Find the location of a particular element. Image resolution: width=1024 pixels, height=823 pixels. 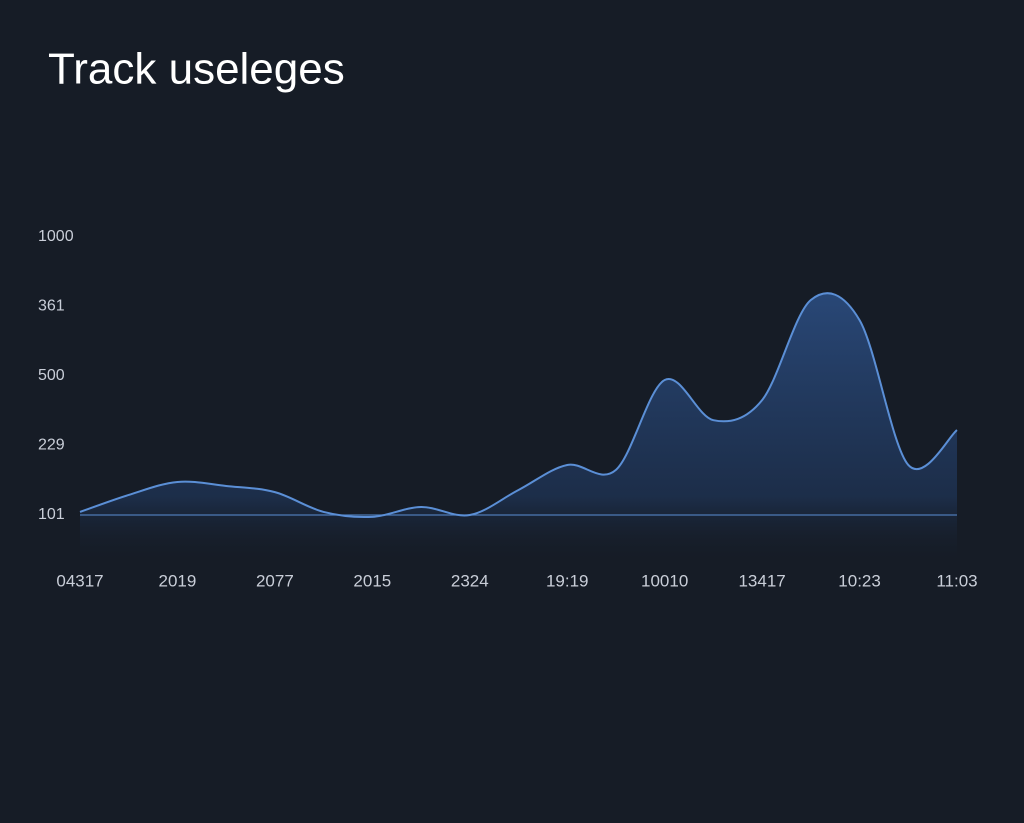

x-tick-label: 11:03 is located at coordinates (956, 580).